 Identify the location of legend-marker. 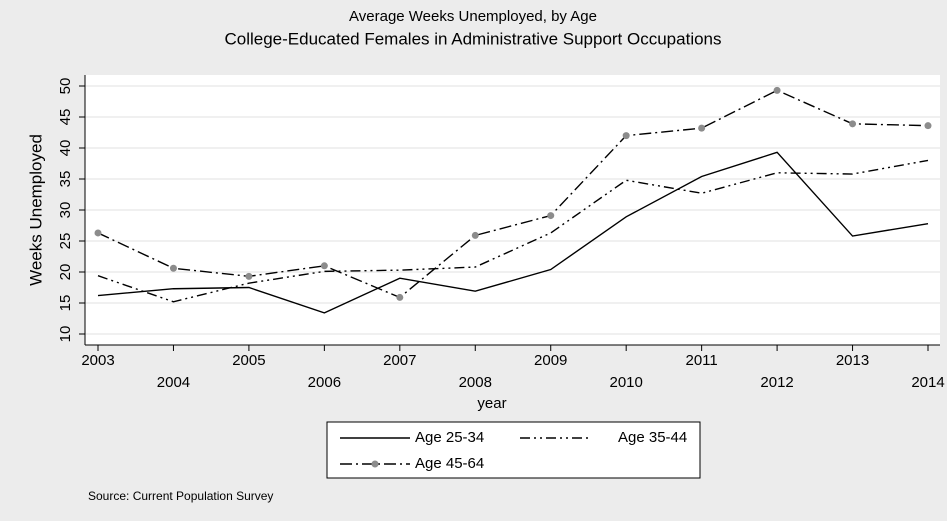
(375, 464).